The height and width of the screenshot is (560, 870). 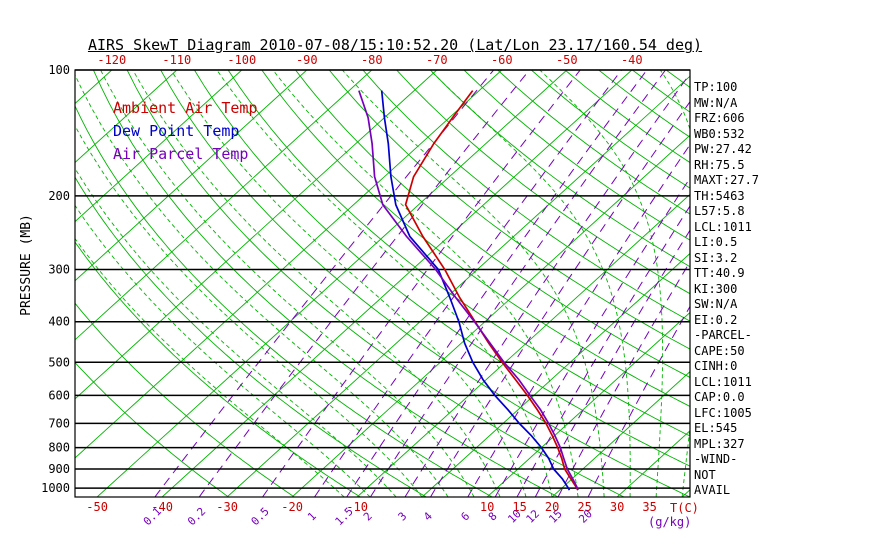 What do you see at coordinates (181, 154) in the screenshot?
I see `legend-air-parcel-temp: Air Parcel Temp` at bounding box center [181, 154].